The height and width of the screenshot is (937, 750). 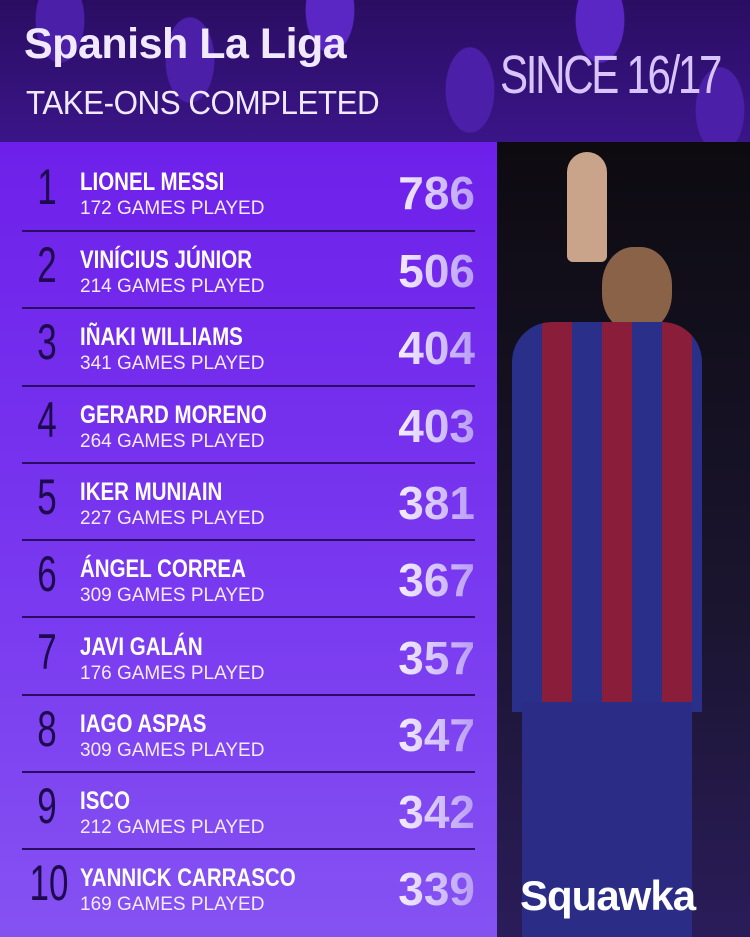 What do you see at coordinates (172, 364) in the screenshot?
I see `games-played: 341 GAMES PLAYED` at bounding box center [172, 364].